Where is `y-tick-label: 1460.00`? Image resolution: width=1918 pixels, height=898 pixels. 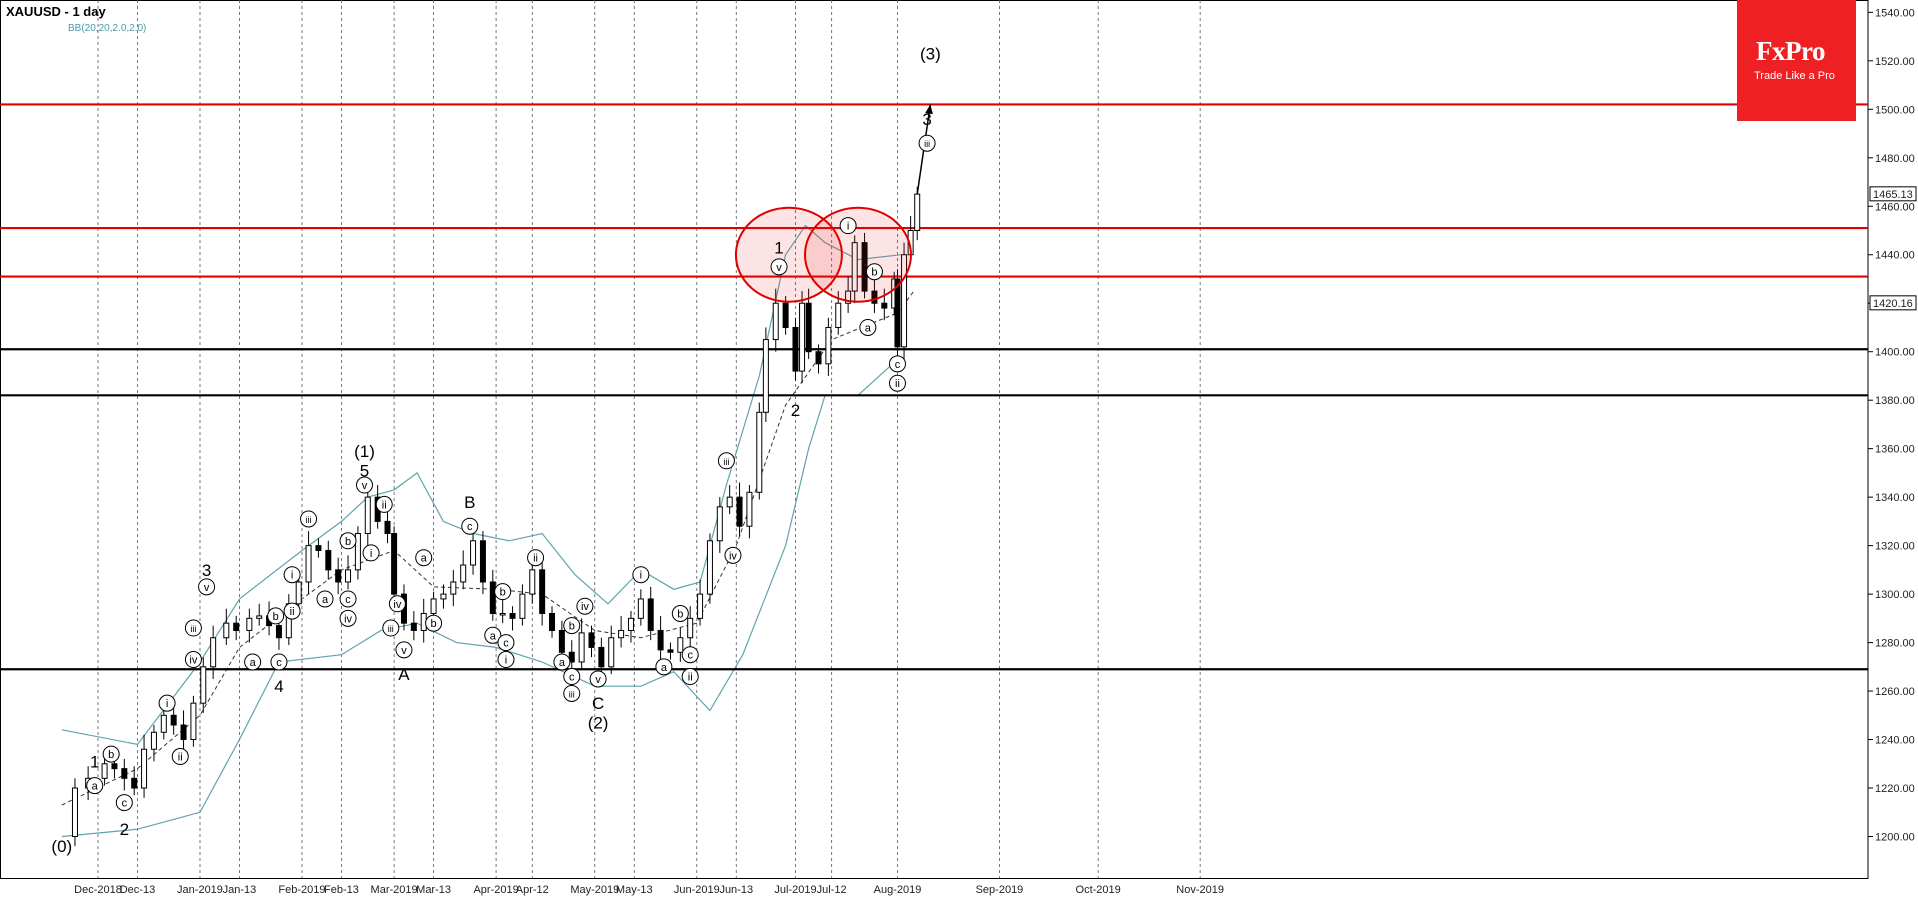 y-tick-label: 1460.00 is located at coordinates (1895, 207).